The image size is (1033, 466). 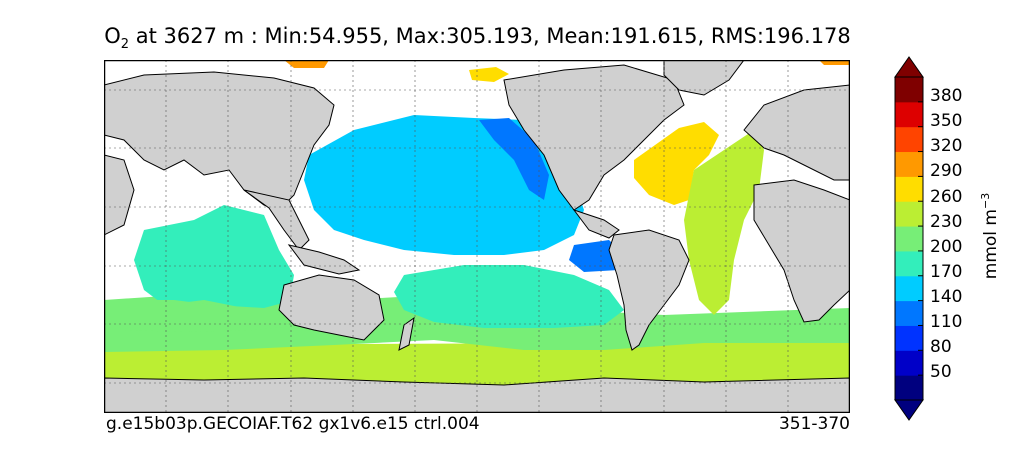 I want to click on africa-west-edge, so click(x=119, y=195).